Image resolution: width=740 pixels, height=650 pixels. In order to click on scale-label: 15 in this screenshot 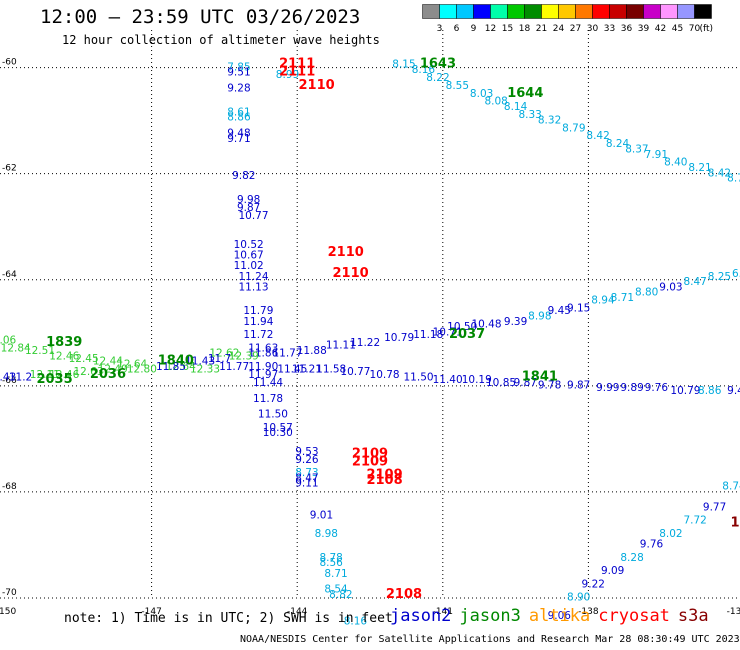, I will do `click(507, 29)`.